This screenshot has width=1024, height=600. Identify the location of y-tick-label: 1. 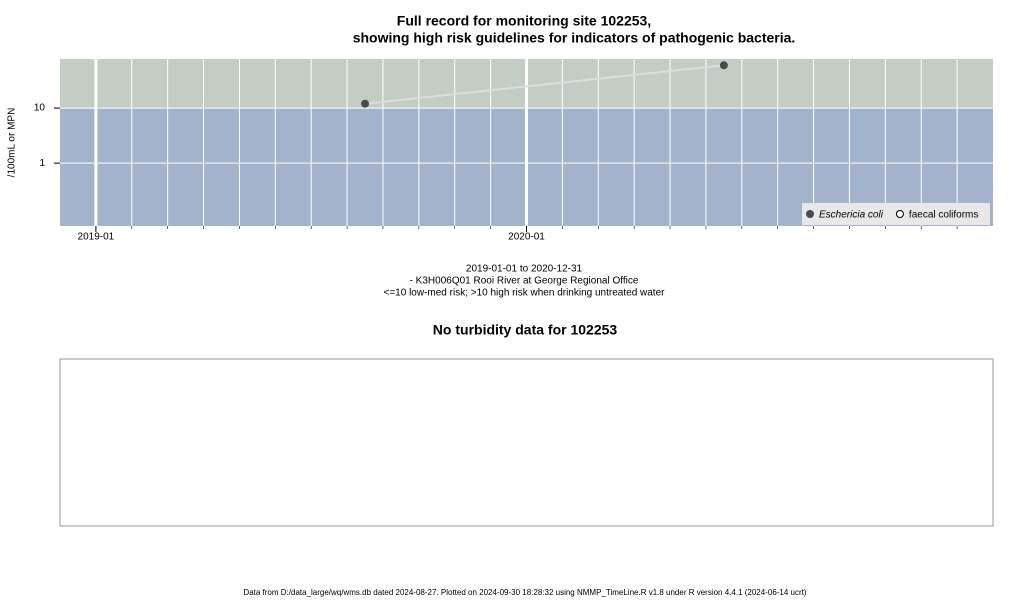
(42, 163).